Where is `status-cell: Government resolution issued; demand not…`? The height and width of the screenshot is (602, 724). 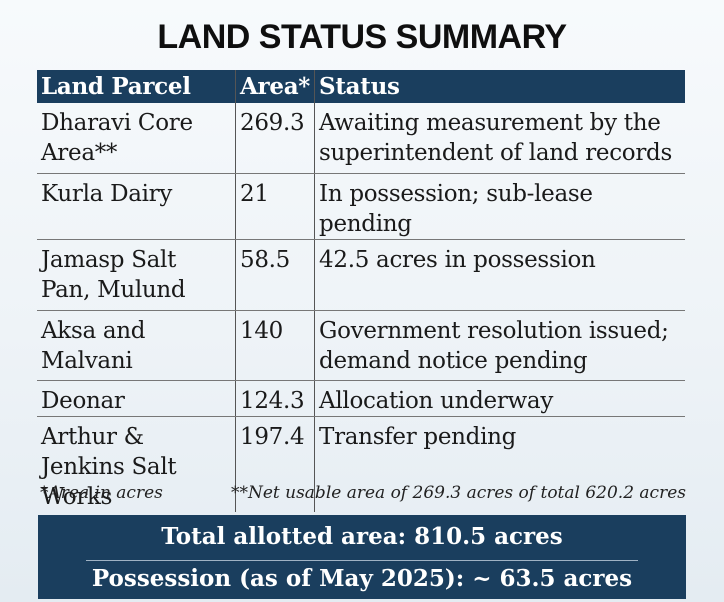
status-cell: Government resolution issued; demand not… is located at coordinates (499, 345).